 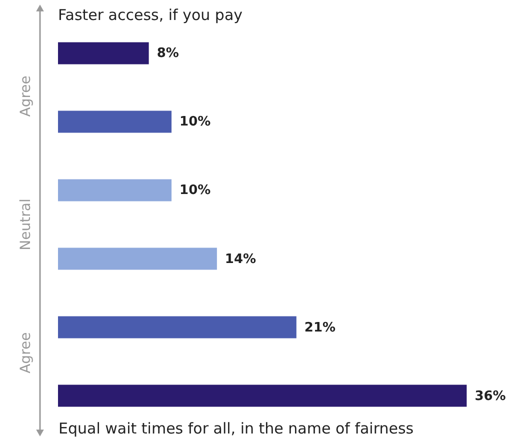 I want to click on data-label: 8%, so click(x=167, y=54).